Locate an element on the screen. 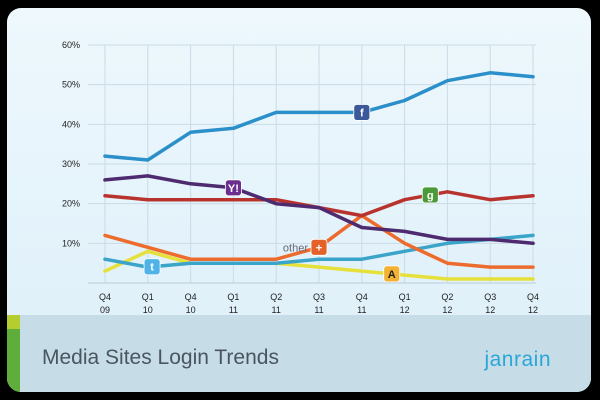 The width and height of the screenshot is (600, 400). x-tick-label: 09 is located at coordinates (105, 310).